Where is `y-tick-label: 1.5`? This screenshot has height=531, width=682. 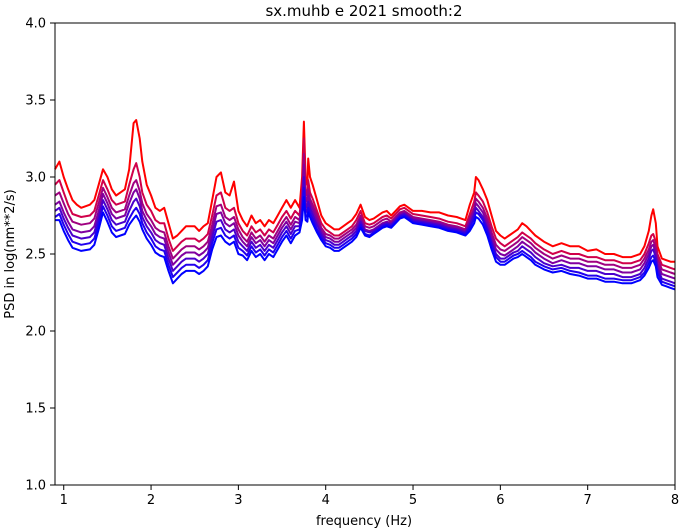
y-tick-label: 1.5 is located at coordinates (35, 409).